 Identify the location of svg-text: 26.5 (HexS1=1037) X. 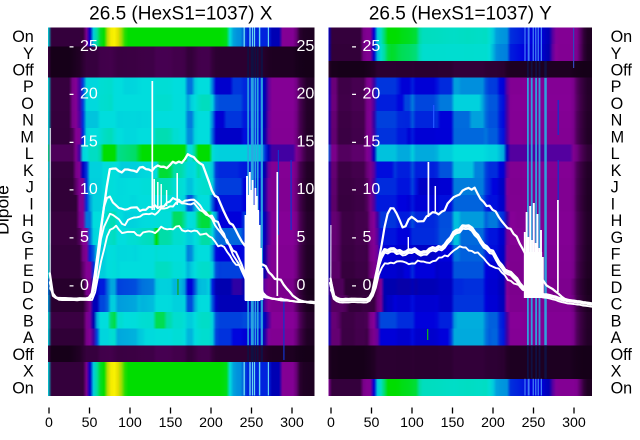
(181, 14).